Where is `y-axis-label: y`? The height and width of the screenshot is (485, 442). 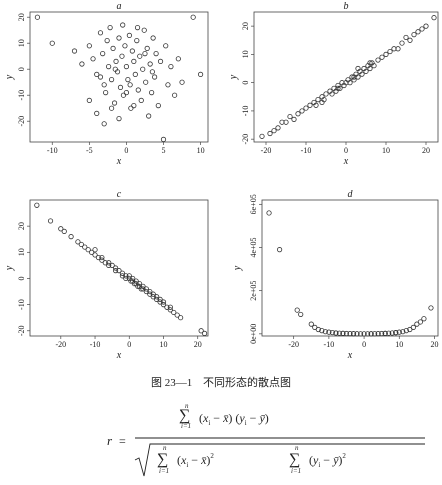
y-axis-label: y is located at coordinates (9, 77).